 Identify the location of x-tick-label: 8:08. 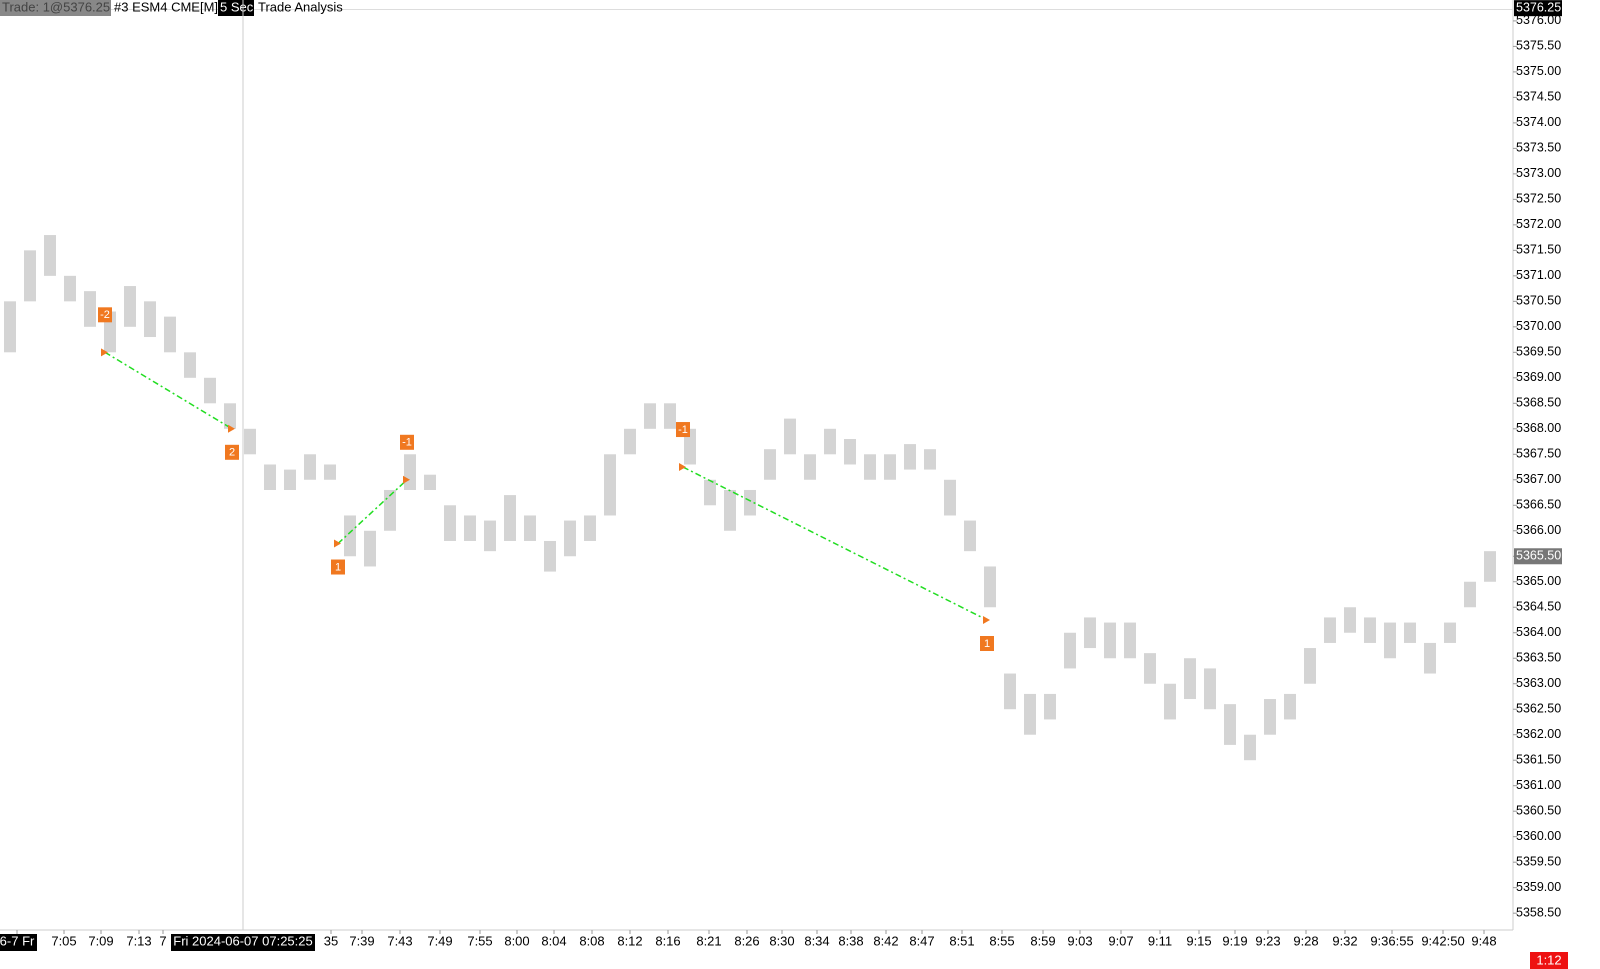
(591, 940).